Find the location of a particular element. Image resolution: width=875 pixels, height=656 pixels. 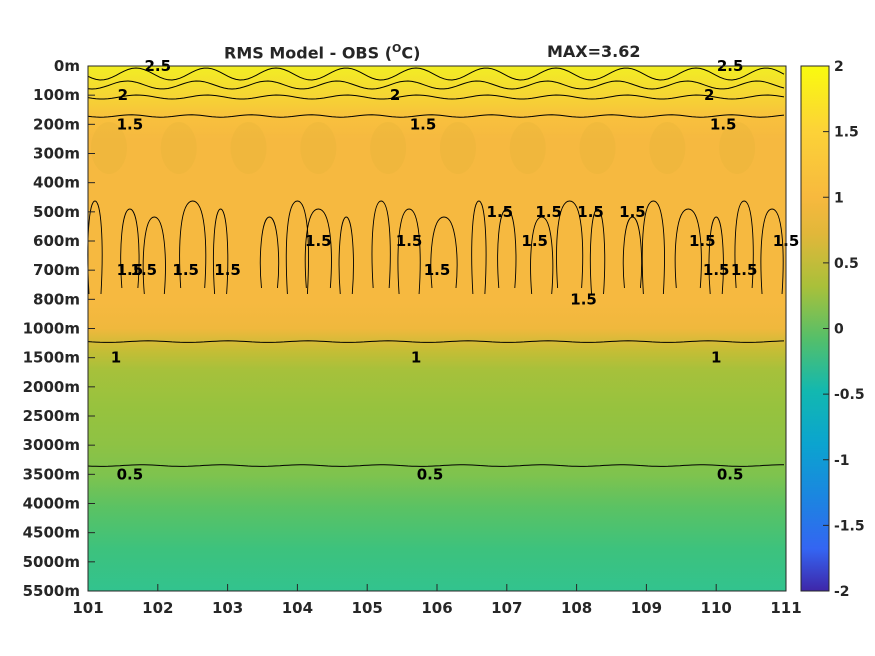

y-tick-label: 2000m is located at coordinates (51, 387).